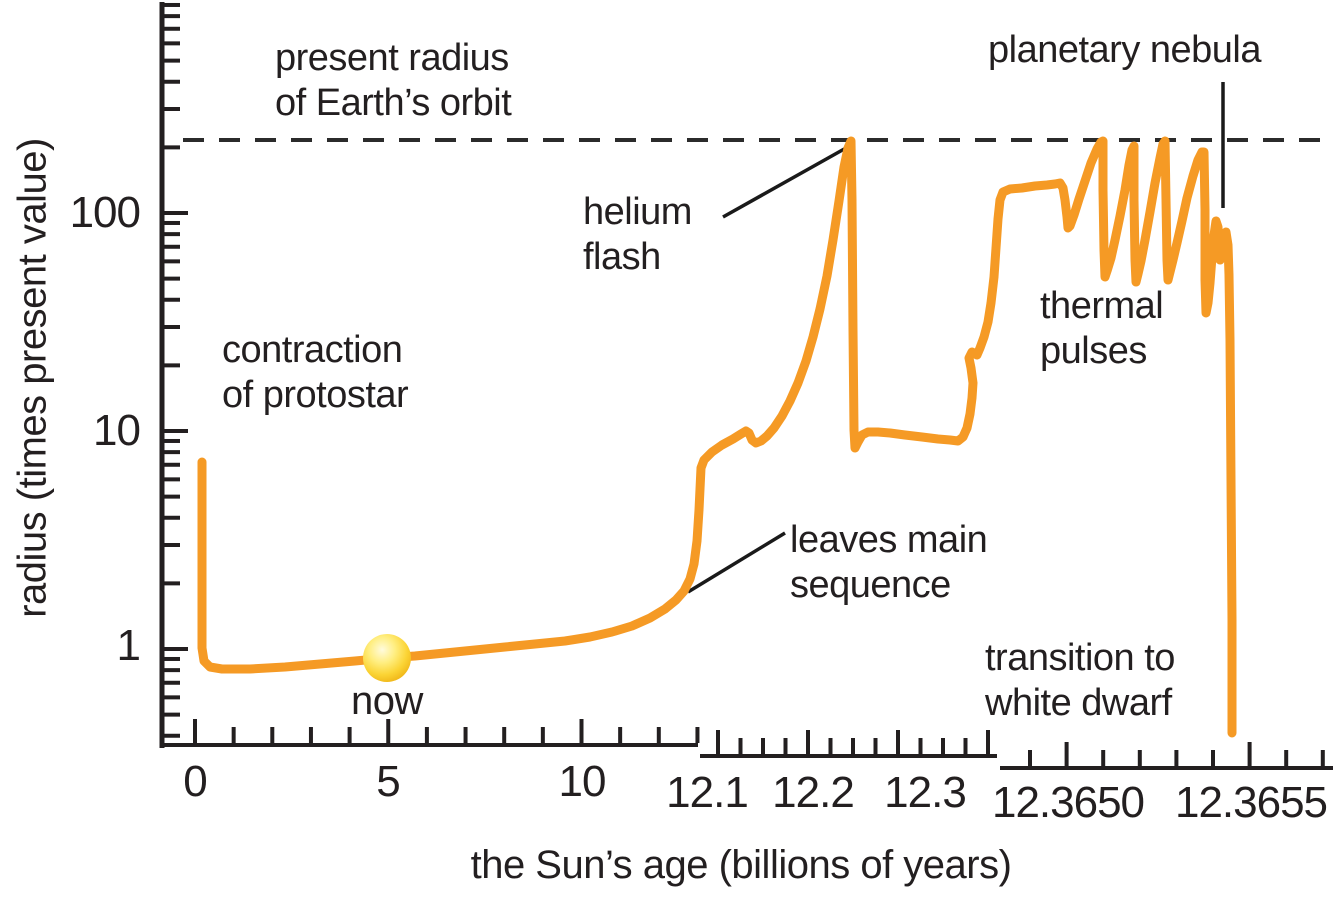 This screenshot has width=1334, height=898. Describe the element at coordinates (707, 792) in the screenshot. I see `x-tick-label: 12.1` at that location.